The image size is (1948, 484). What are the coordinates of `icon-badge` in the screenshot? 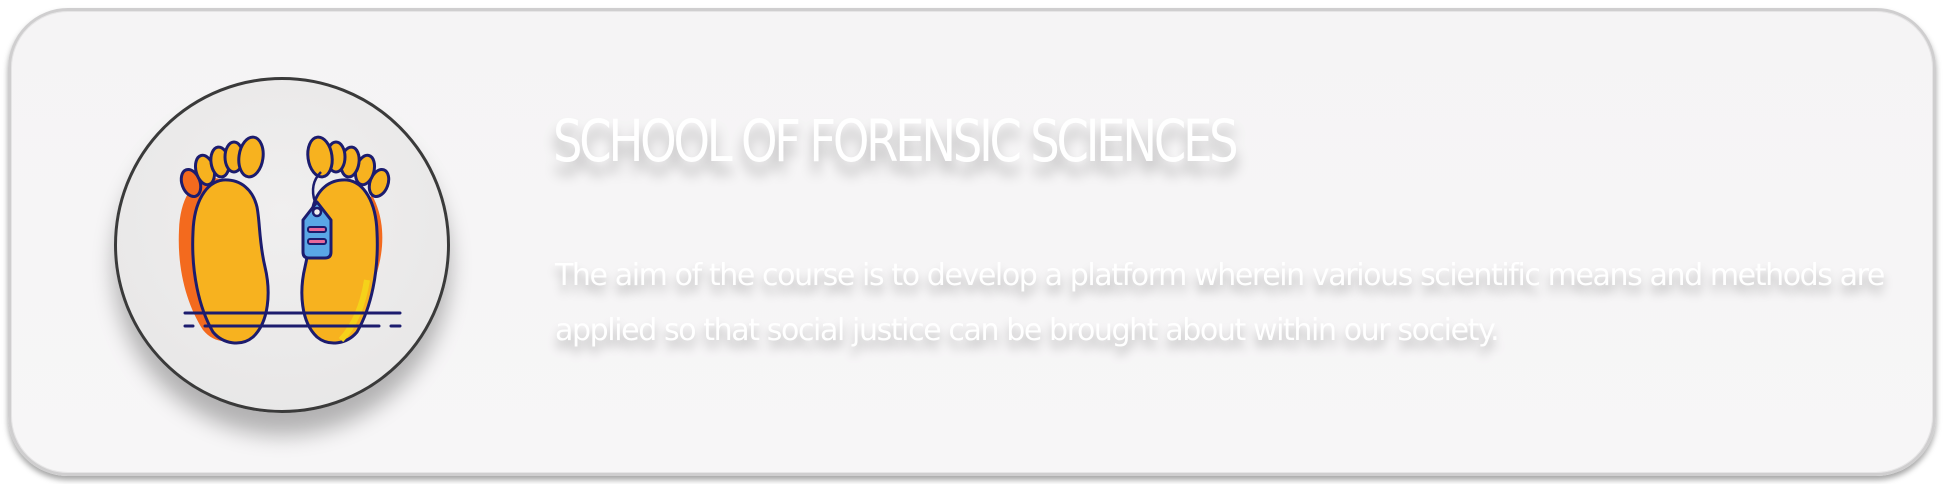 It's located at (282, 245).